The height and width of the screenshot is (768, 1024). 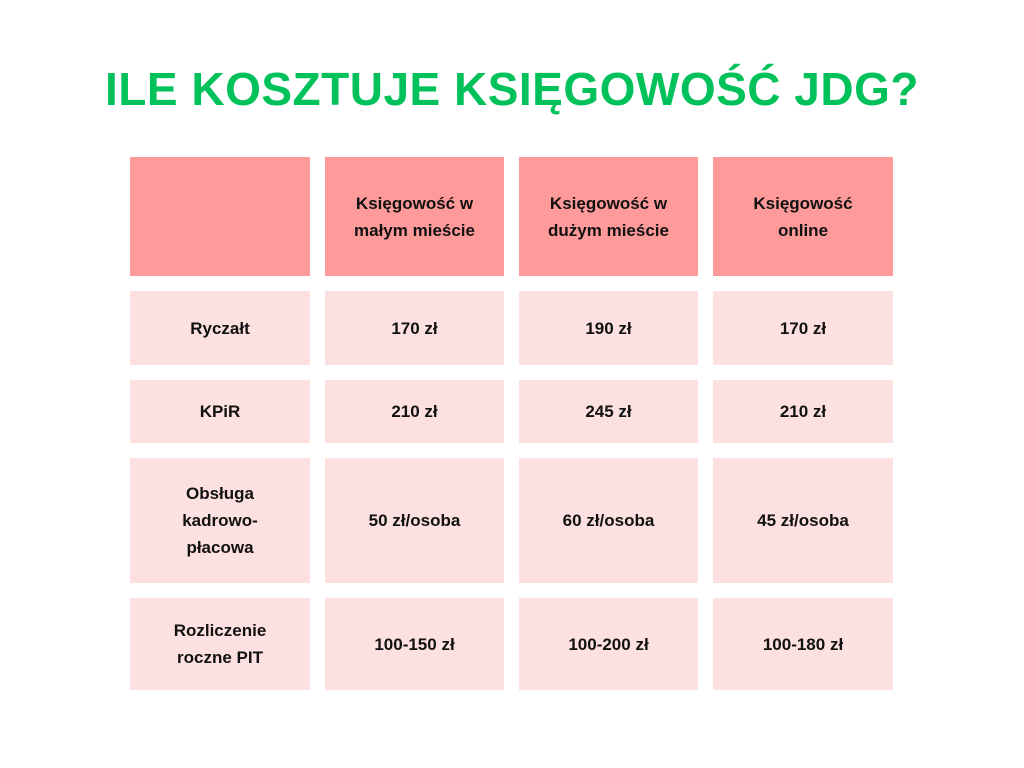 What do you see at coordinates (608, 644) in the screenshot?
I see `price-cell: 100-200 zł` at bounding box center [608, 644].